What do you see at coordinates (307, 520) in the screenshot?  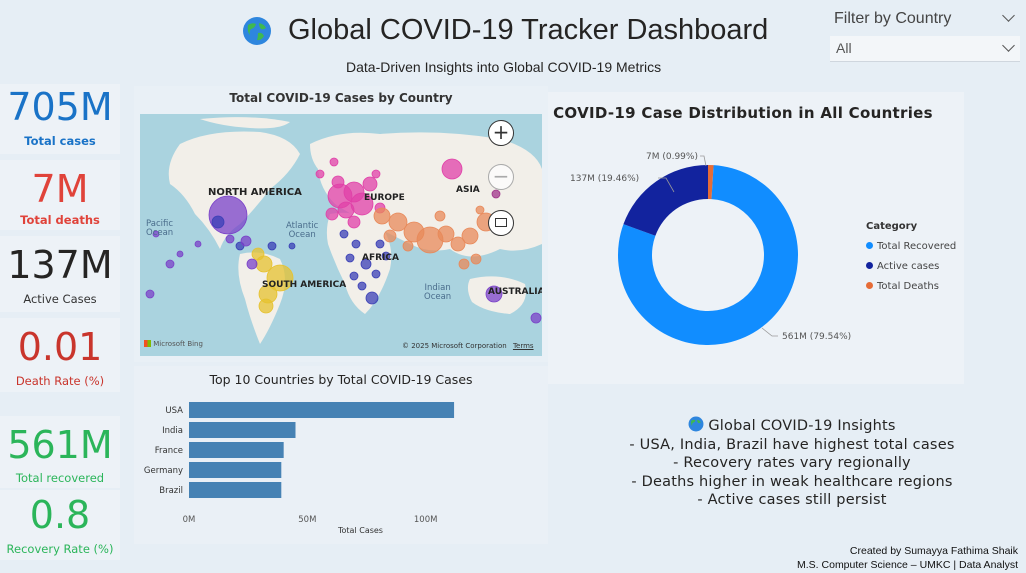 I see `x-tick-label: 50M` at bounding box center [307, 520].